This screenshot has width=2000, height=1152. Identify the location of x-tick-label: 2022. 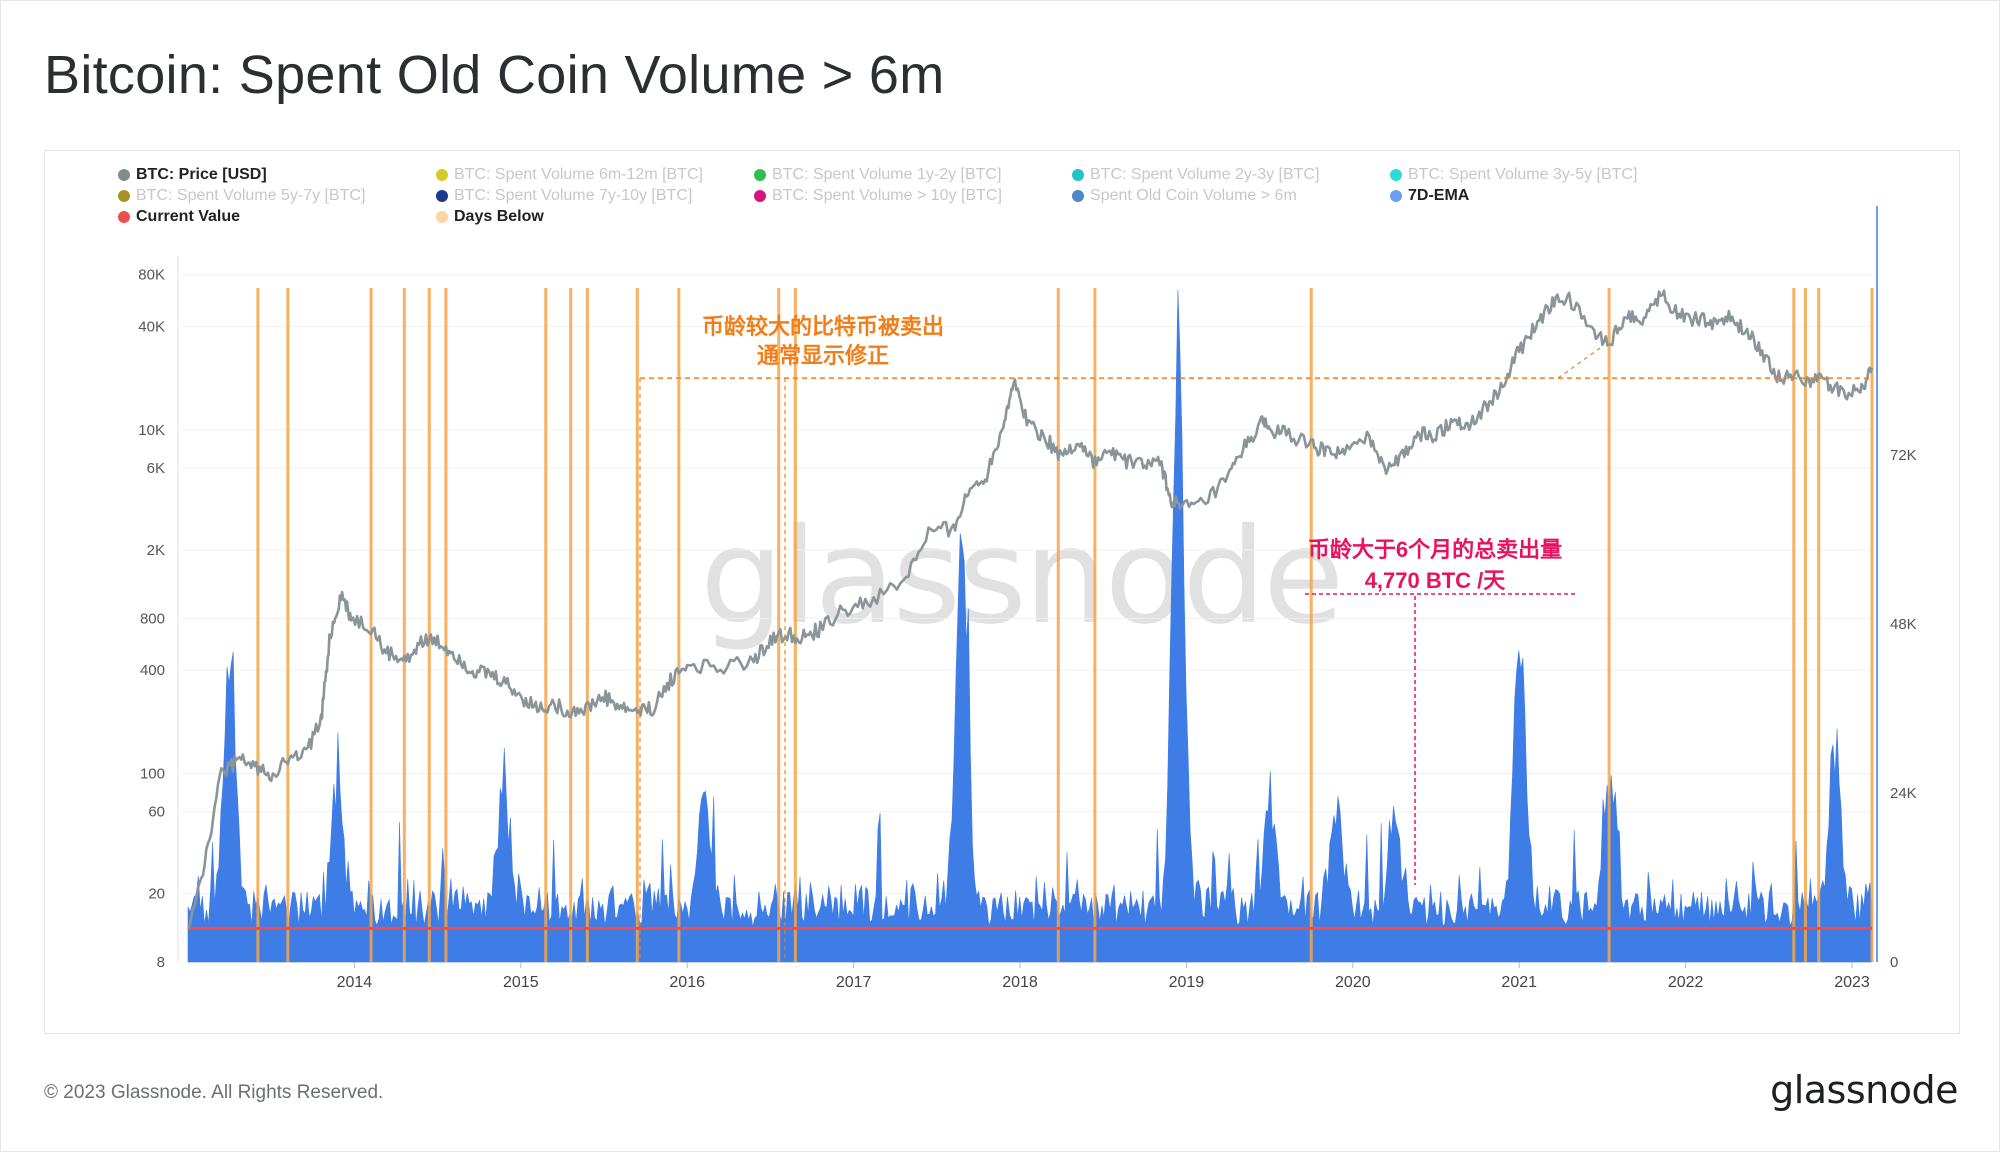
(1686, 982).